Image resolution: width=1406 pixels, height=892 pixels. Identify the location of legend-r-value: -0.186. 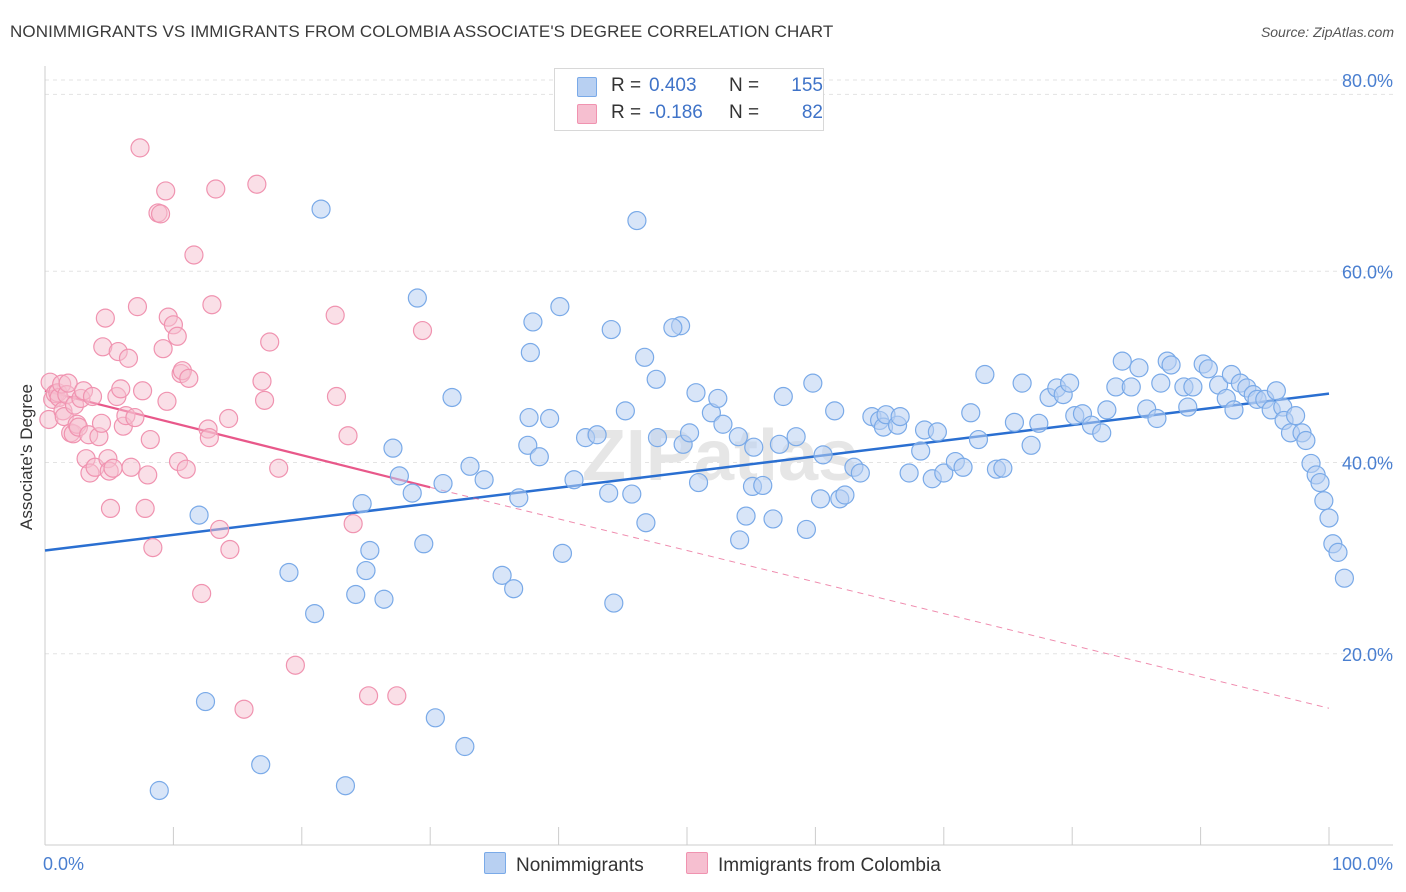
(676, 112).